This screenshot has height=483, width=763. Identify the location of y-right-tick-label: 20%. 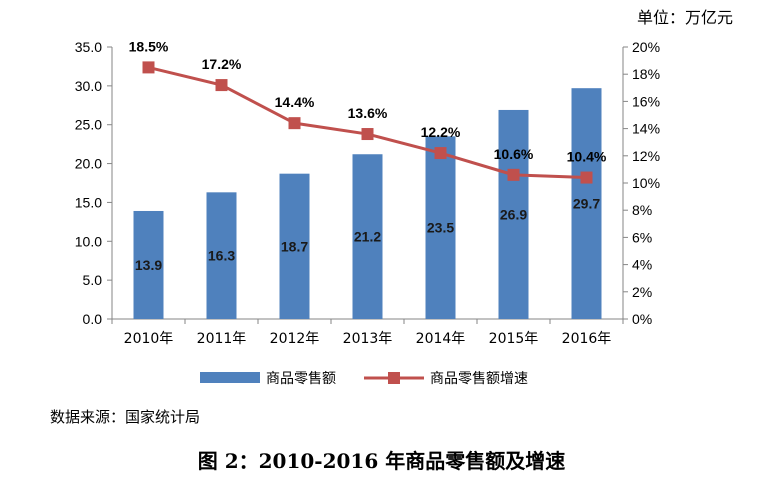
(646, 47).